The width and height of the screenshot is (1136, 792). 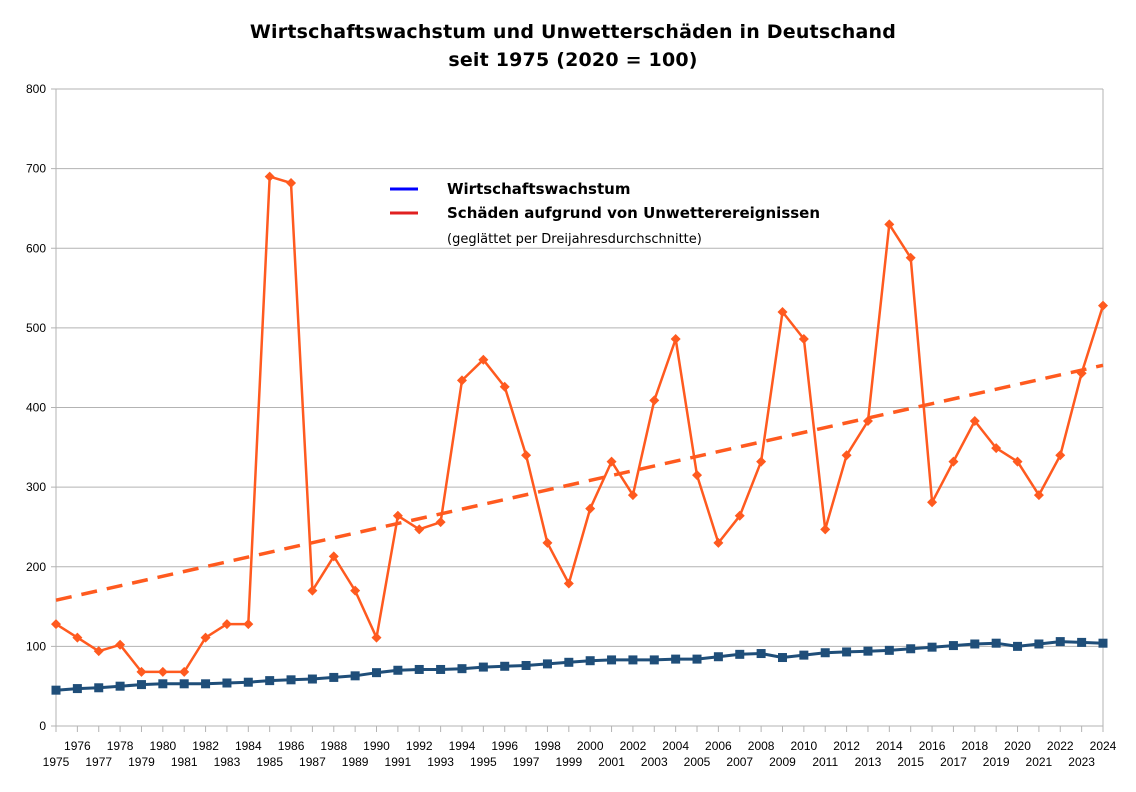 I want to click on chart-subtitle: seit 1975 (2020 = 100), so click(x=573, y=60).